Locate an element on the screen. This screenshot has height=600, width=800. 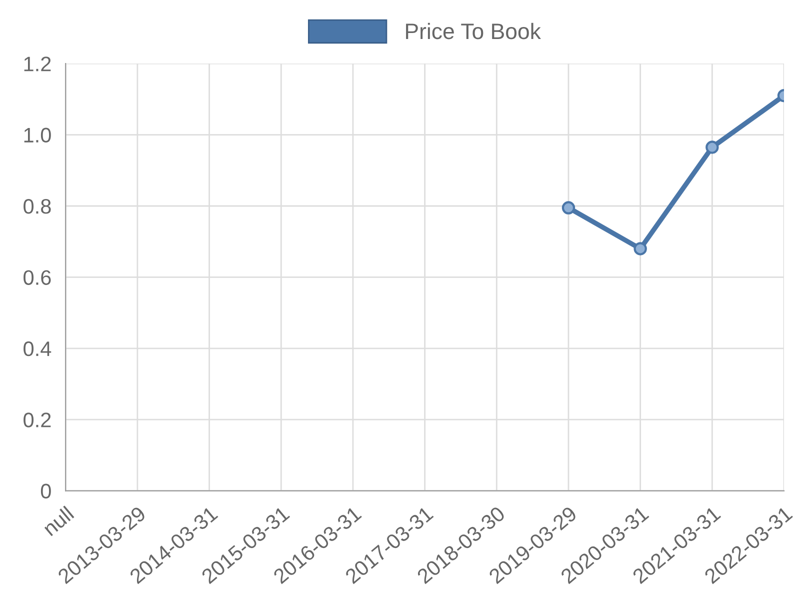
y-tick-label: 0.6 is located at coordinates (37, 277).